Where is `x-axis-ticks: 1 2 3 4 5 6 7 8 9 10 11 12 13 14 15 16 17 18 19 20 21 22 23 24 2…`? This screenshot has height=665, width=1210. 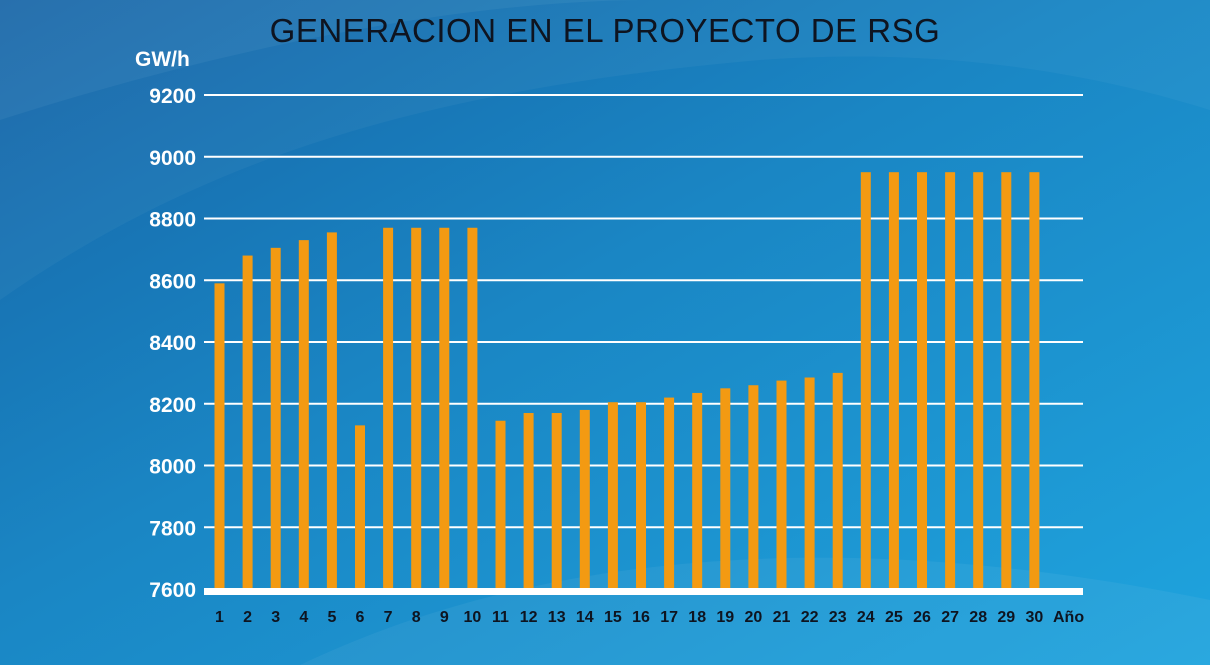 x-axis-ticks: 1 2 3 4 5 6 7 8 9 10 11 12 13 14 15 16 17 18 19 20 21 22 23 24 2… is located at coordinates (629, 617).